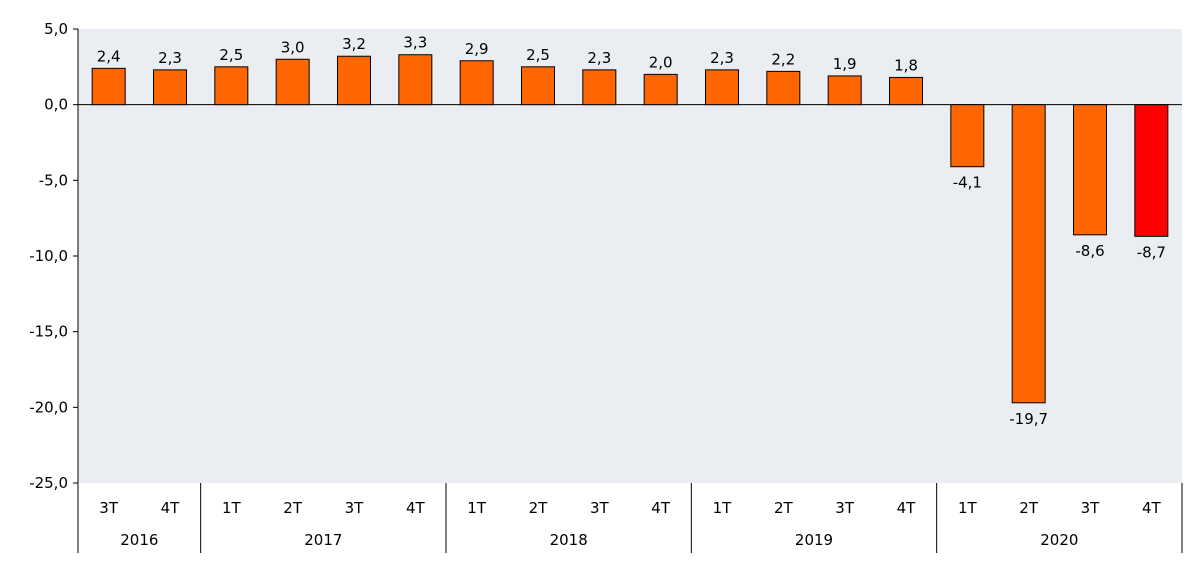 This screenshot has height=568, width=1200. I want to click on y-tick-label: 0,0, so click(56, 105).